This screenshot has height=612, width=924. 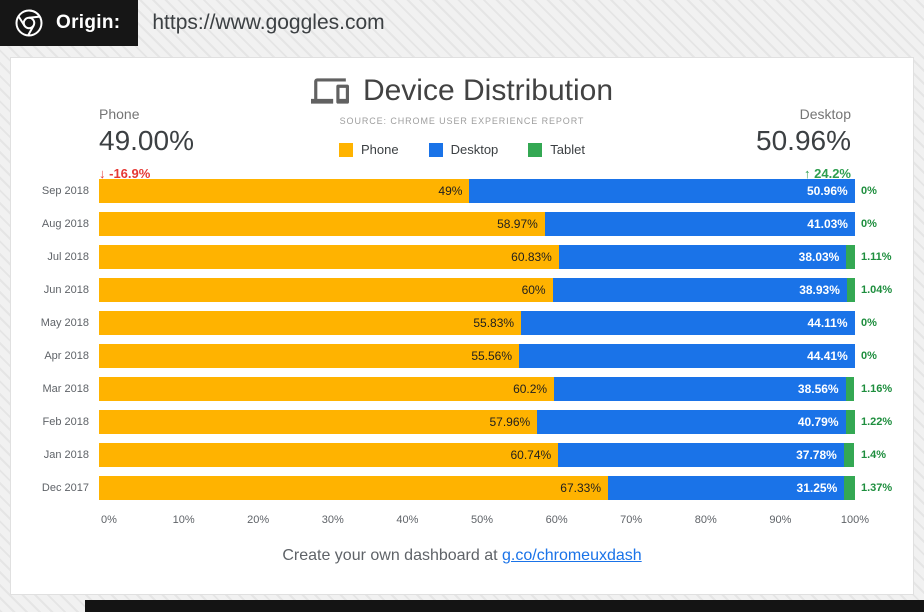 I want to click on row-category-label: Mar 2018, so click(x=65, y=389).